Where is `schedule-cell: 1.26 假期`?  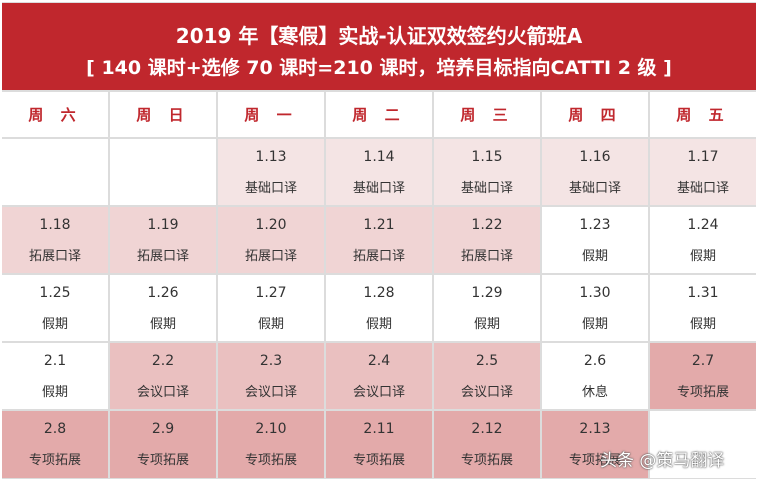
schedule-cell: 1.26 假期 is located at coordinates (163, 308).